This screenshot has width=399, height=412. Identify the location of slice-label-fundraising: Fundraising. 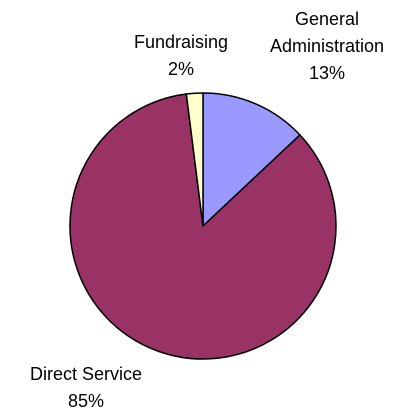
(181, 42).